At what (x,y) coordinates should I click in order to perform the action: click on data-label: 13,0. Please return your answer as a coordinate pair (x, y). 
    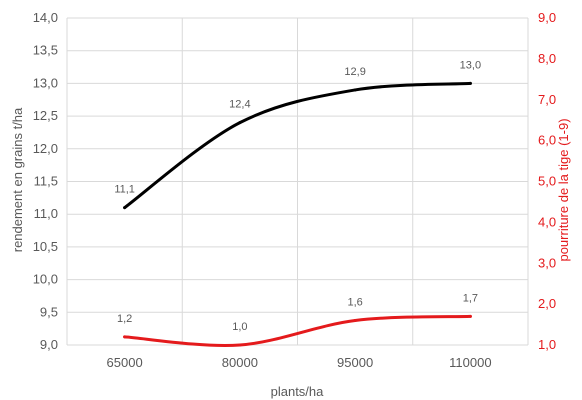
    Looking at the image, I should click on (470, 65).